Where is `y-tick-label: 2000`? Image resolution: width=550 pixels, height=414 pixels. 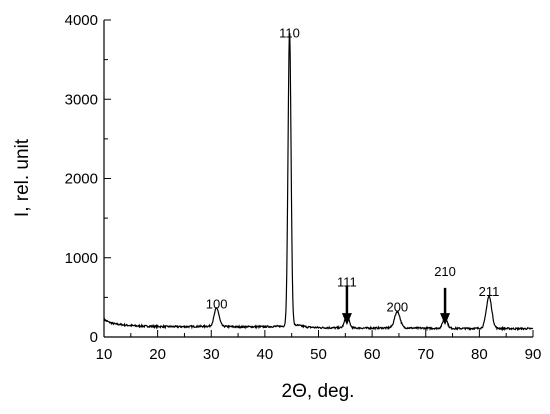
y-tick-label: 2000 is located at coordinates (81, 179).